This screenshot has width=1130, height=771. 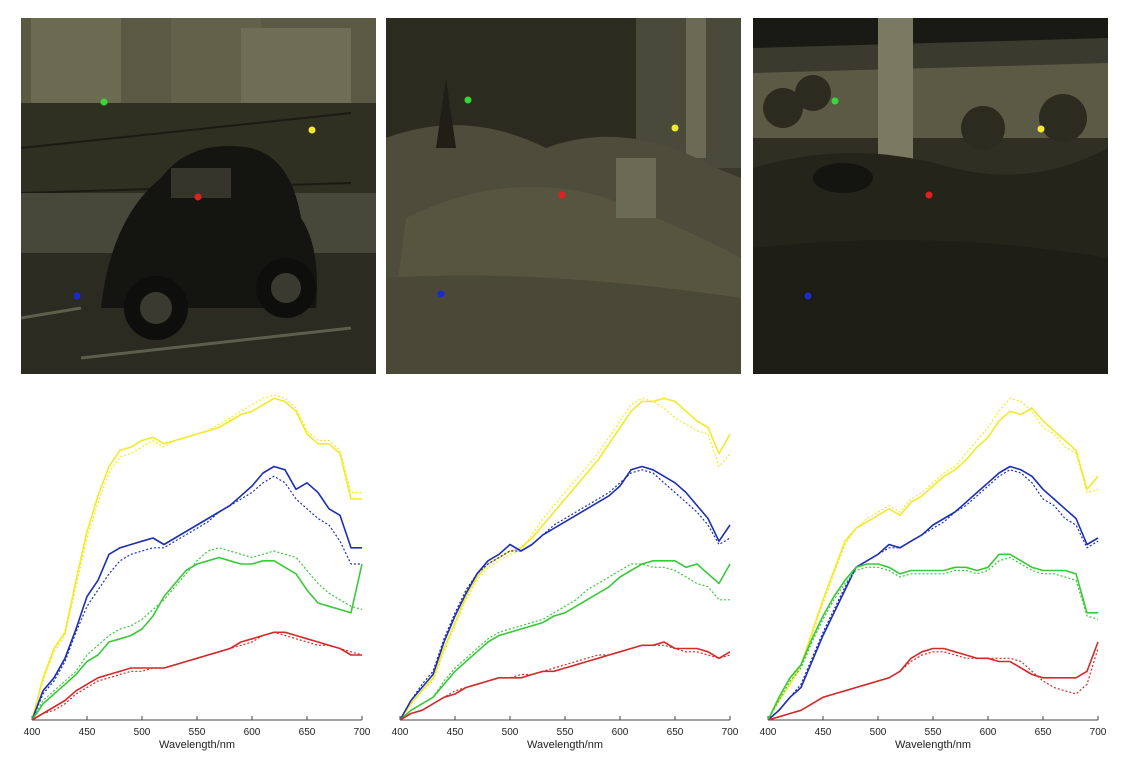 I want to click on spectrum-chart-3: 400 450 500 550 600 650 700 Wavelength/nm, so click(x=933, y=574).